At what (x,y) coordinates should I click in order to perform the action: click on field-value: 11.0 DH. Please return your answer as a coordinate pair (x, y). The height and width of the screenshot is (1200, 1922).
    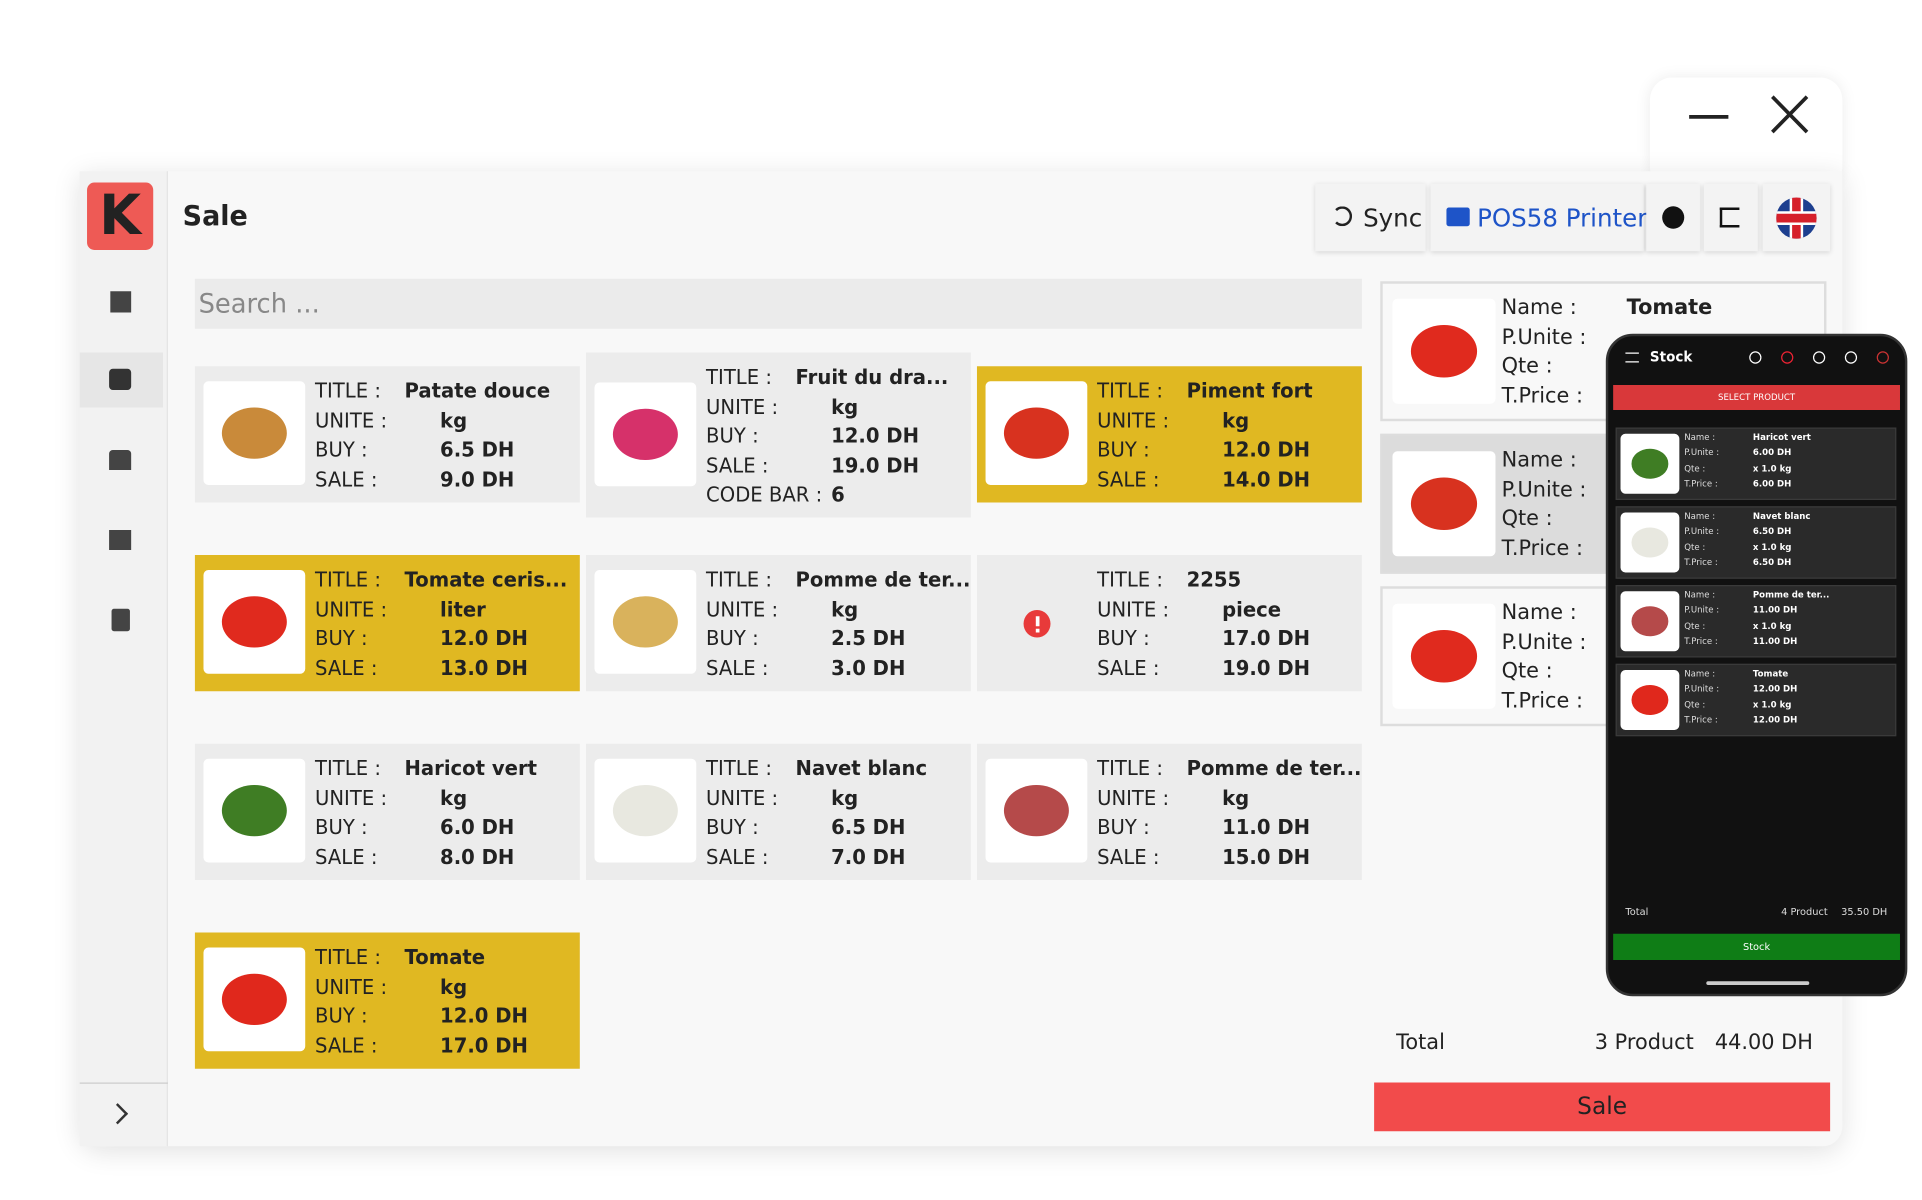
    Looking at the image, I should click on (1266, 827).